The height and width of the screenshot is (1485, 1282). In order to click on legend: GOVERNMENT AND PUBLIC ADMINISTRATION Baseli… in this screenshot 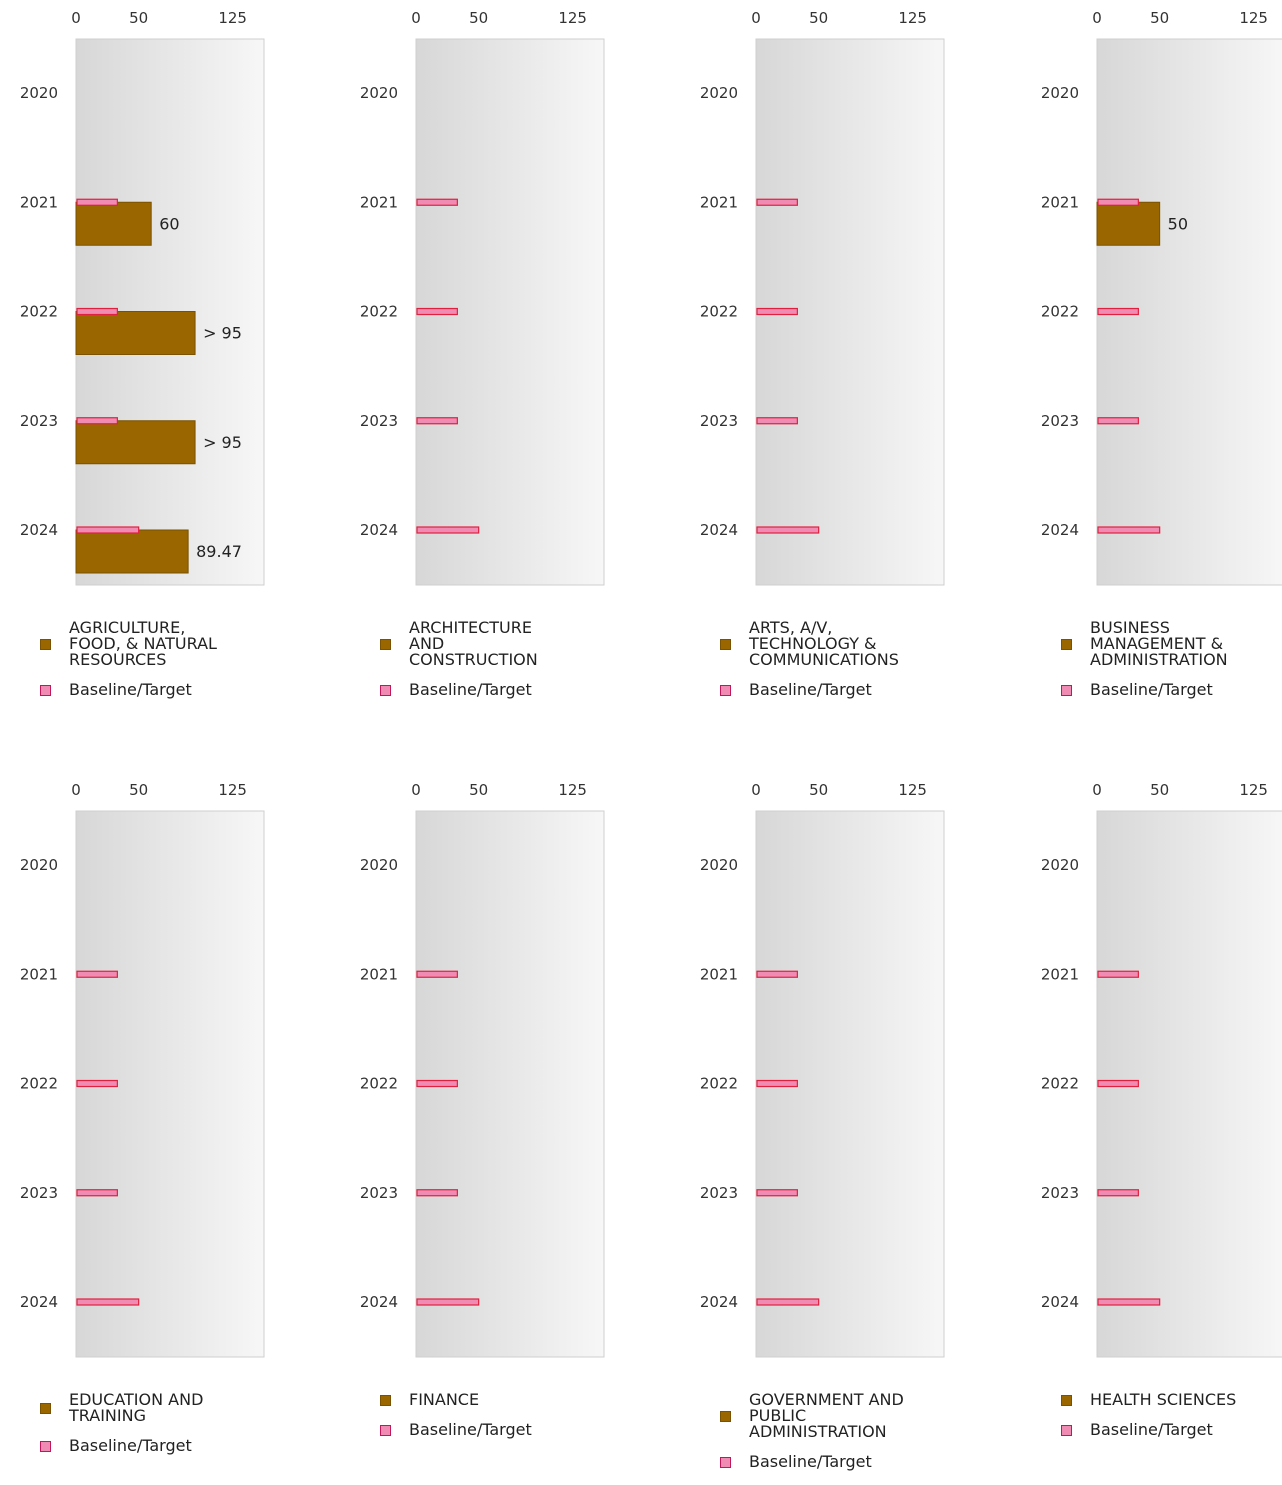, I will do `click(840, 1431)`.